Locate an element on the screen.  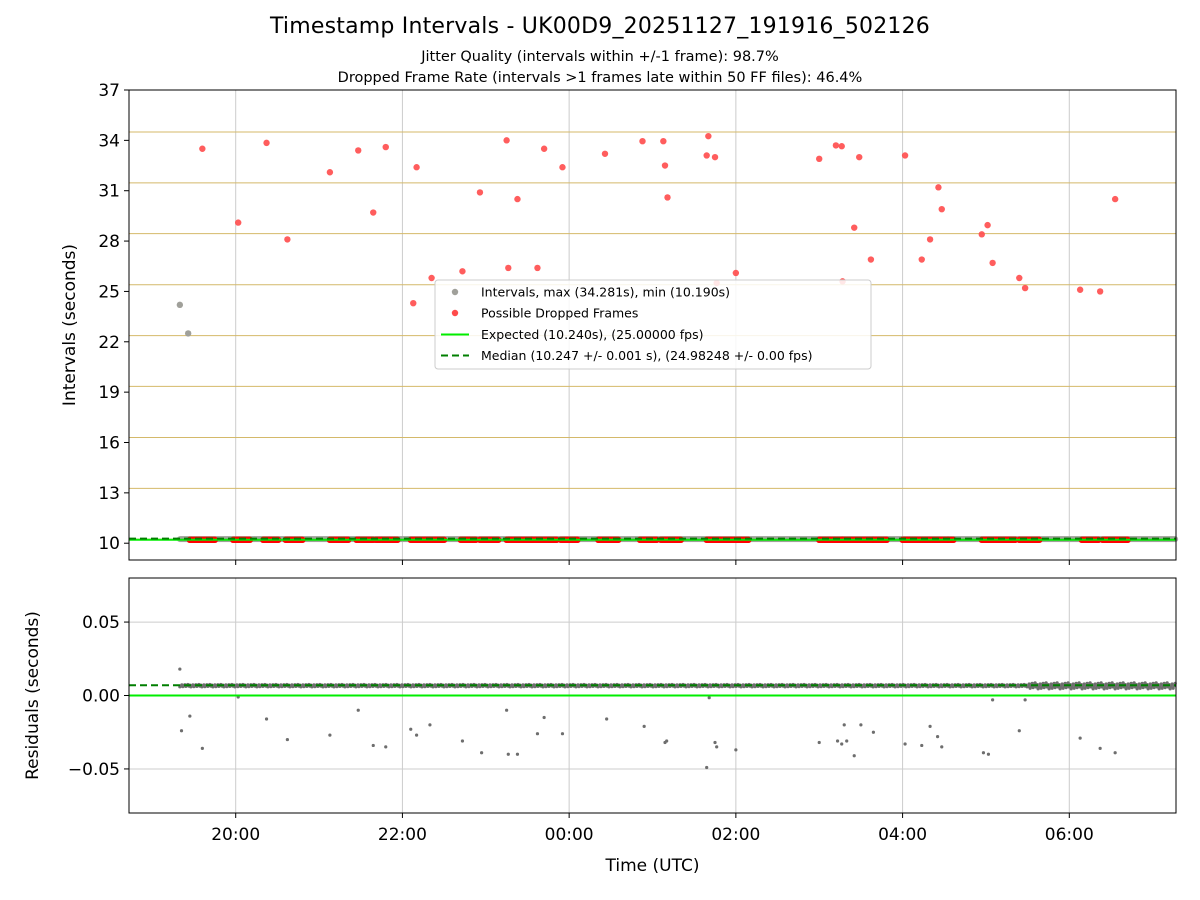
legend-marker-dropped is located at coordinates (455, 313).